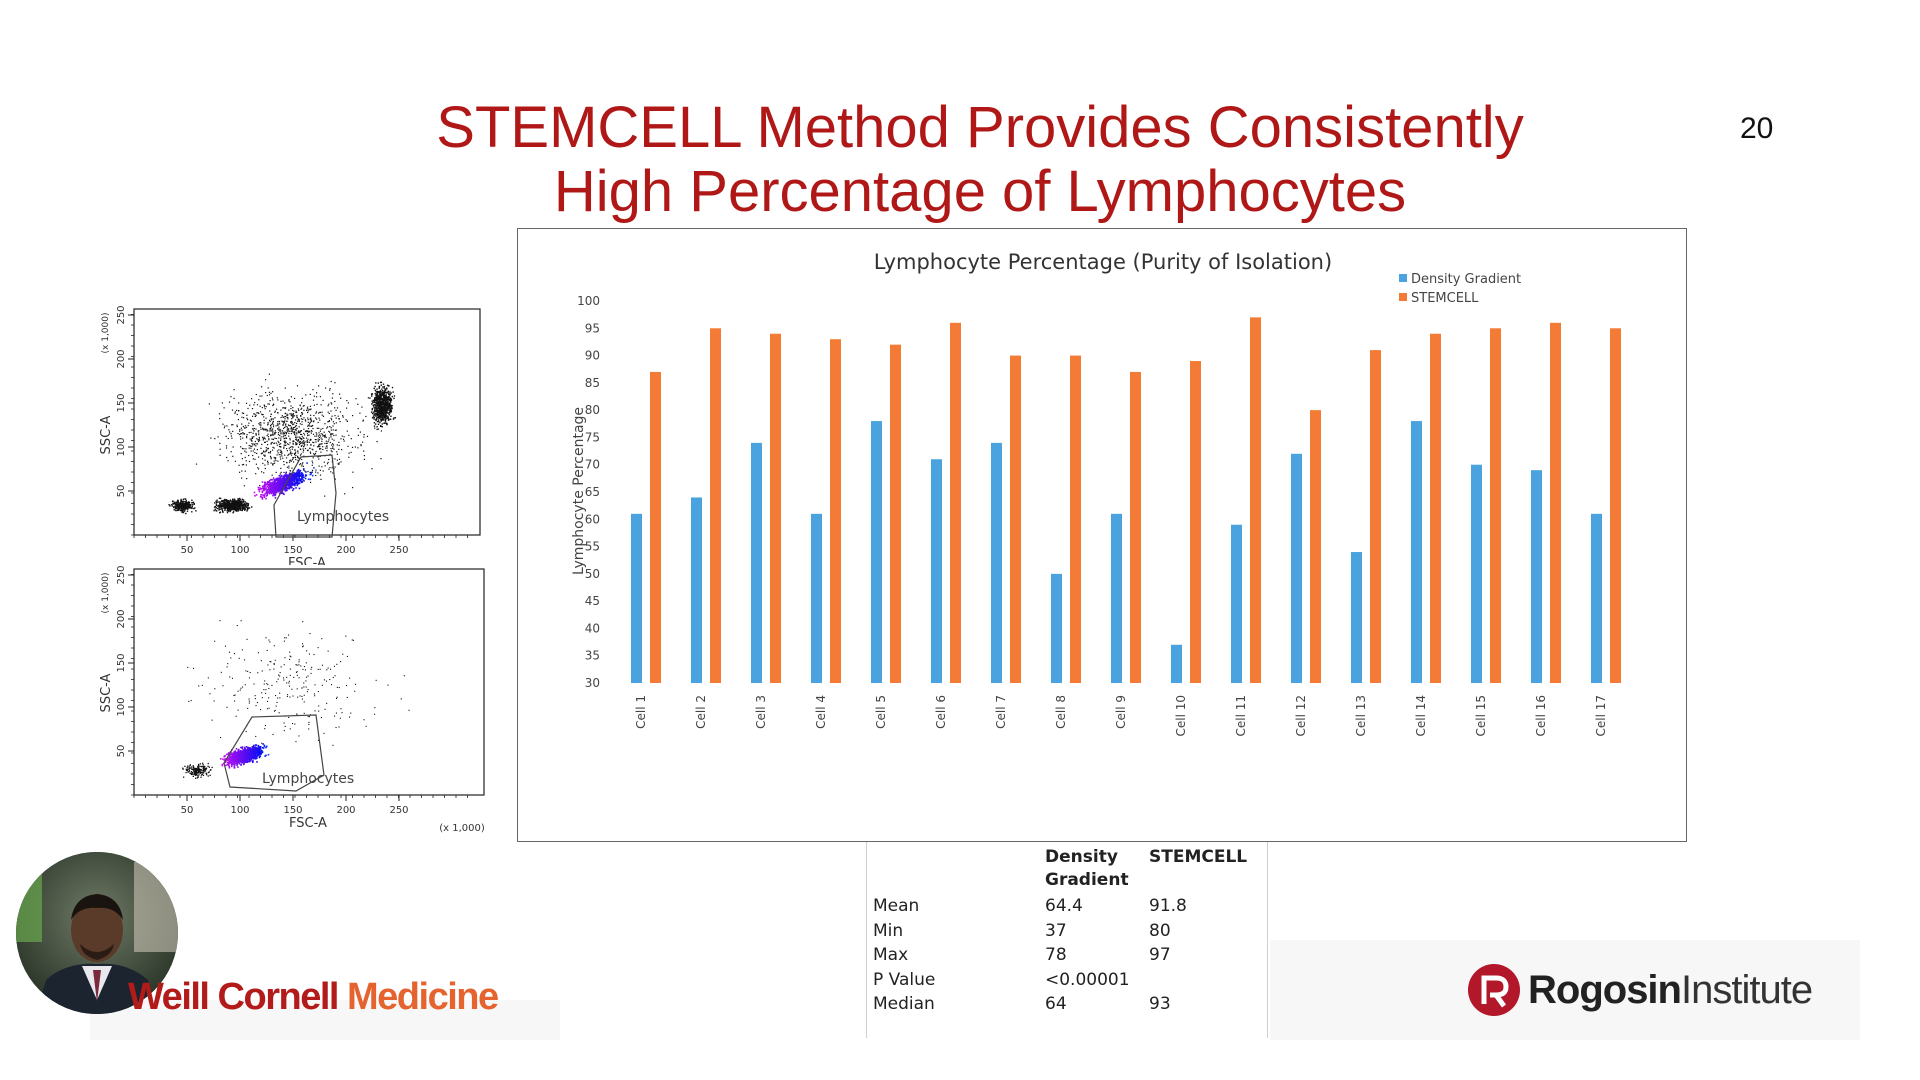  I want to click on x-tick-label-15: Cell 15, so click(1481, 716).